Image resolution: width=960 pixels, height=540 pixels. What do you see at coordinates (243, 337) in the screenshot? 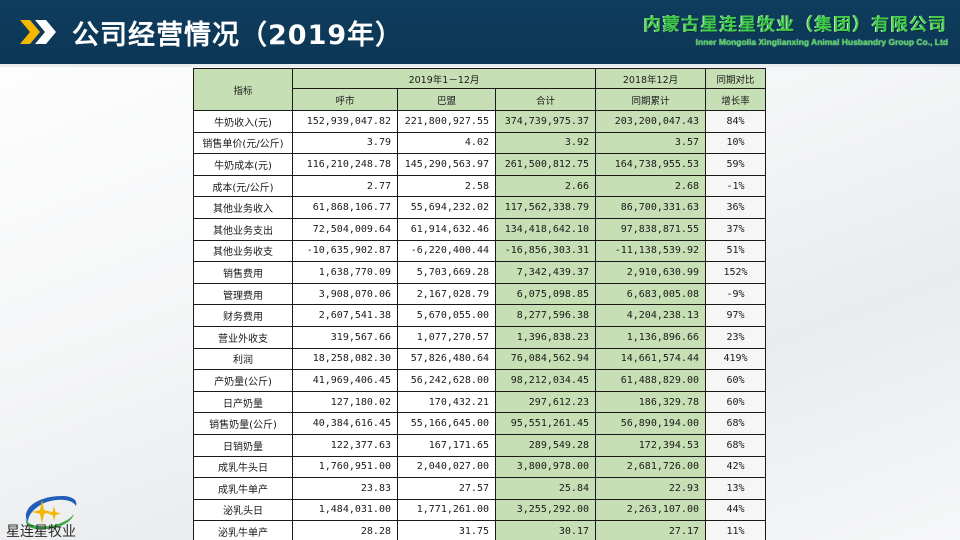
I see `row-label: 营业外收支` at bounding box center [243, 337].